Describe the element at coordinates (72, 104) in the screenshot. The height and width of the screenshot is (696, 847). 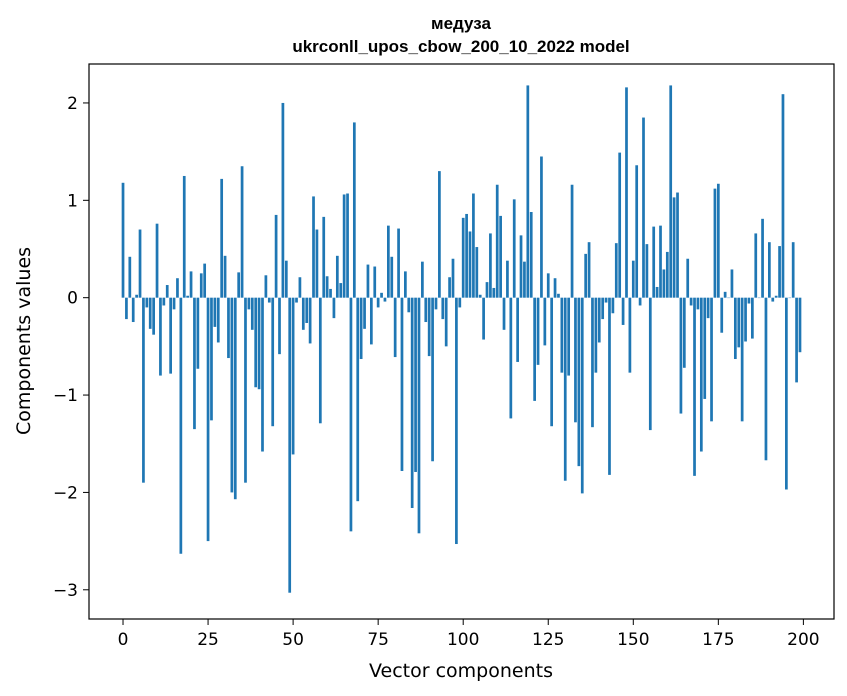
I see `y-tick-label: 2` at that location.